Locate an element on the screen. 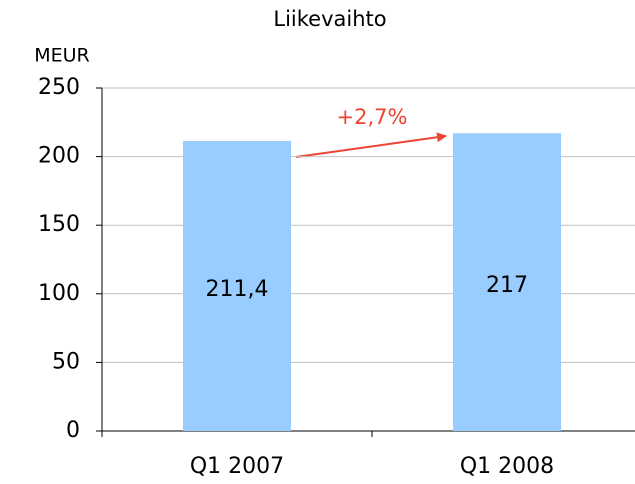 This screenshot has width=635, height=484. y-tick-label: 150 is located at coordinates (59, 224).